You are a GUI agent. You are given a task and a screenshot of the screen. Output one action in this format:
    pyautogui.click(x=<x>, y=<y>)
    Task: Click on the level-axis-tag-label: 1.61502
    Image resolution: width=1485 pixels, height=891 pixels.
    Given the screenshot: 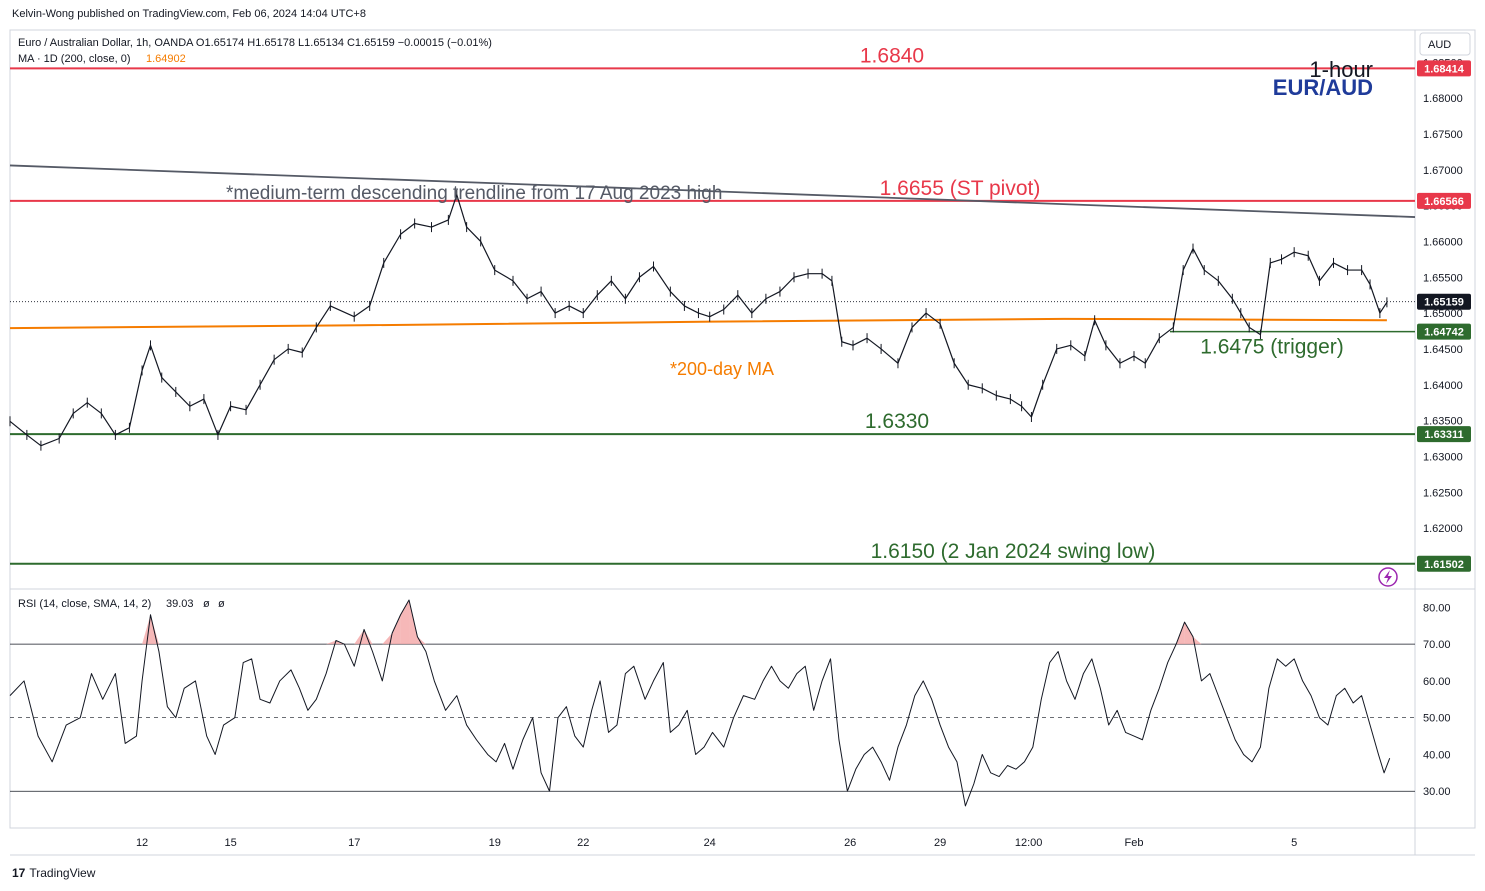 What is the action you would take?
    pyautogui.click(x=1444, y=565)
    